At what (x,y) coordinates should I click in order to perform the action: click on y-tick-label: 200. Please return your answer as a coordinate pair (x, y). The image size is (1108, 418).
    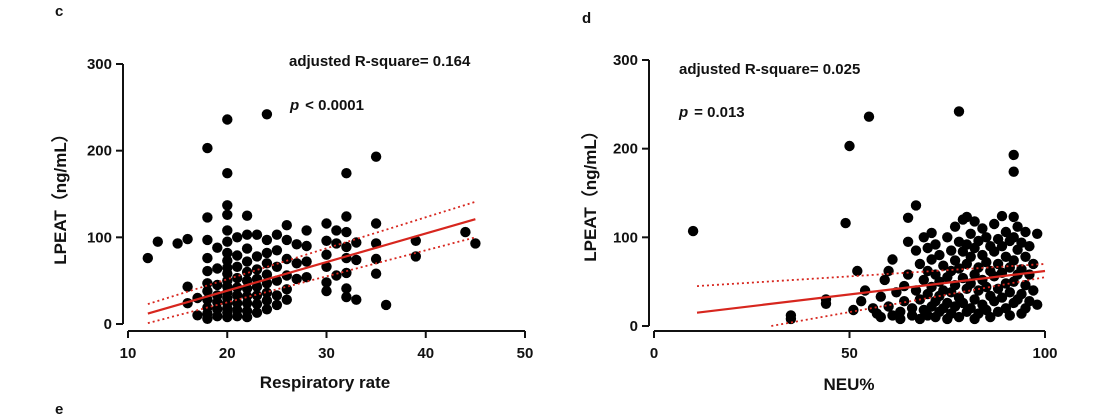
    Looking at the image, I should click on (625, 149).